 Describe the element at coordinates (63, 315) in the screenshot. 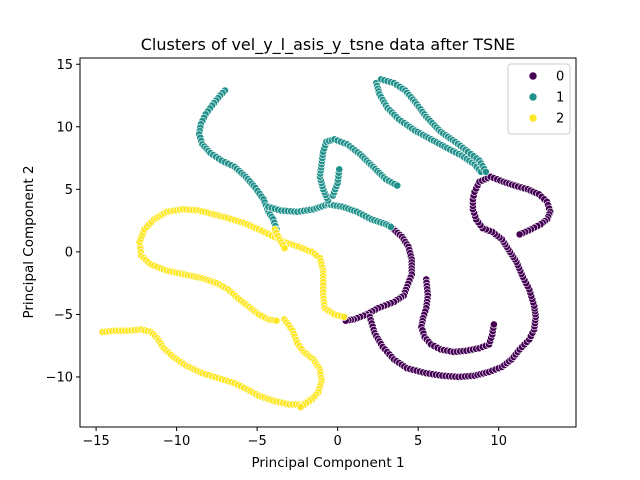

I see `y-tick-label: −5` at that location.